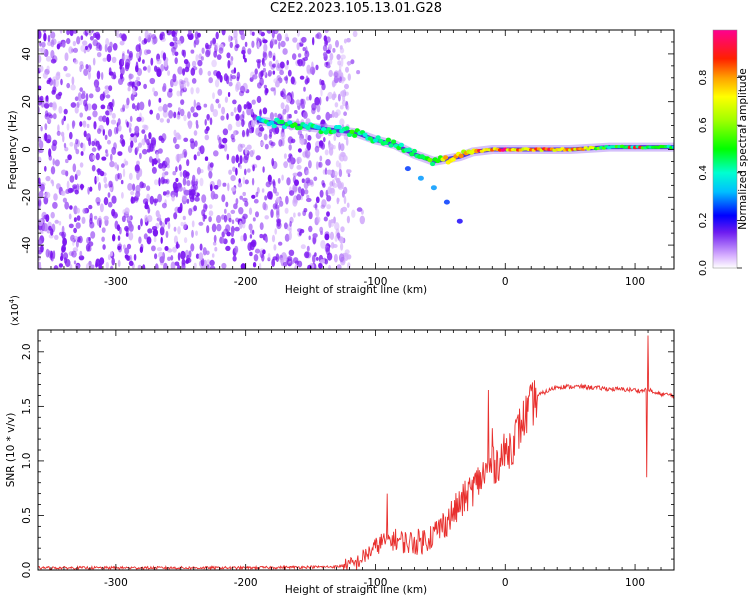 The height and width of the screenshot is (600, 750). Describe the element at coordinates (725, 149) in the screenshot. I see `colorbar-gradient` at that location.